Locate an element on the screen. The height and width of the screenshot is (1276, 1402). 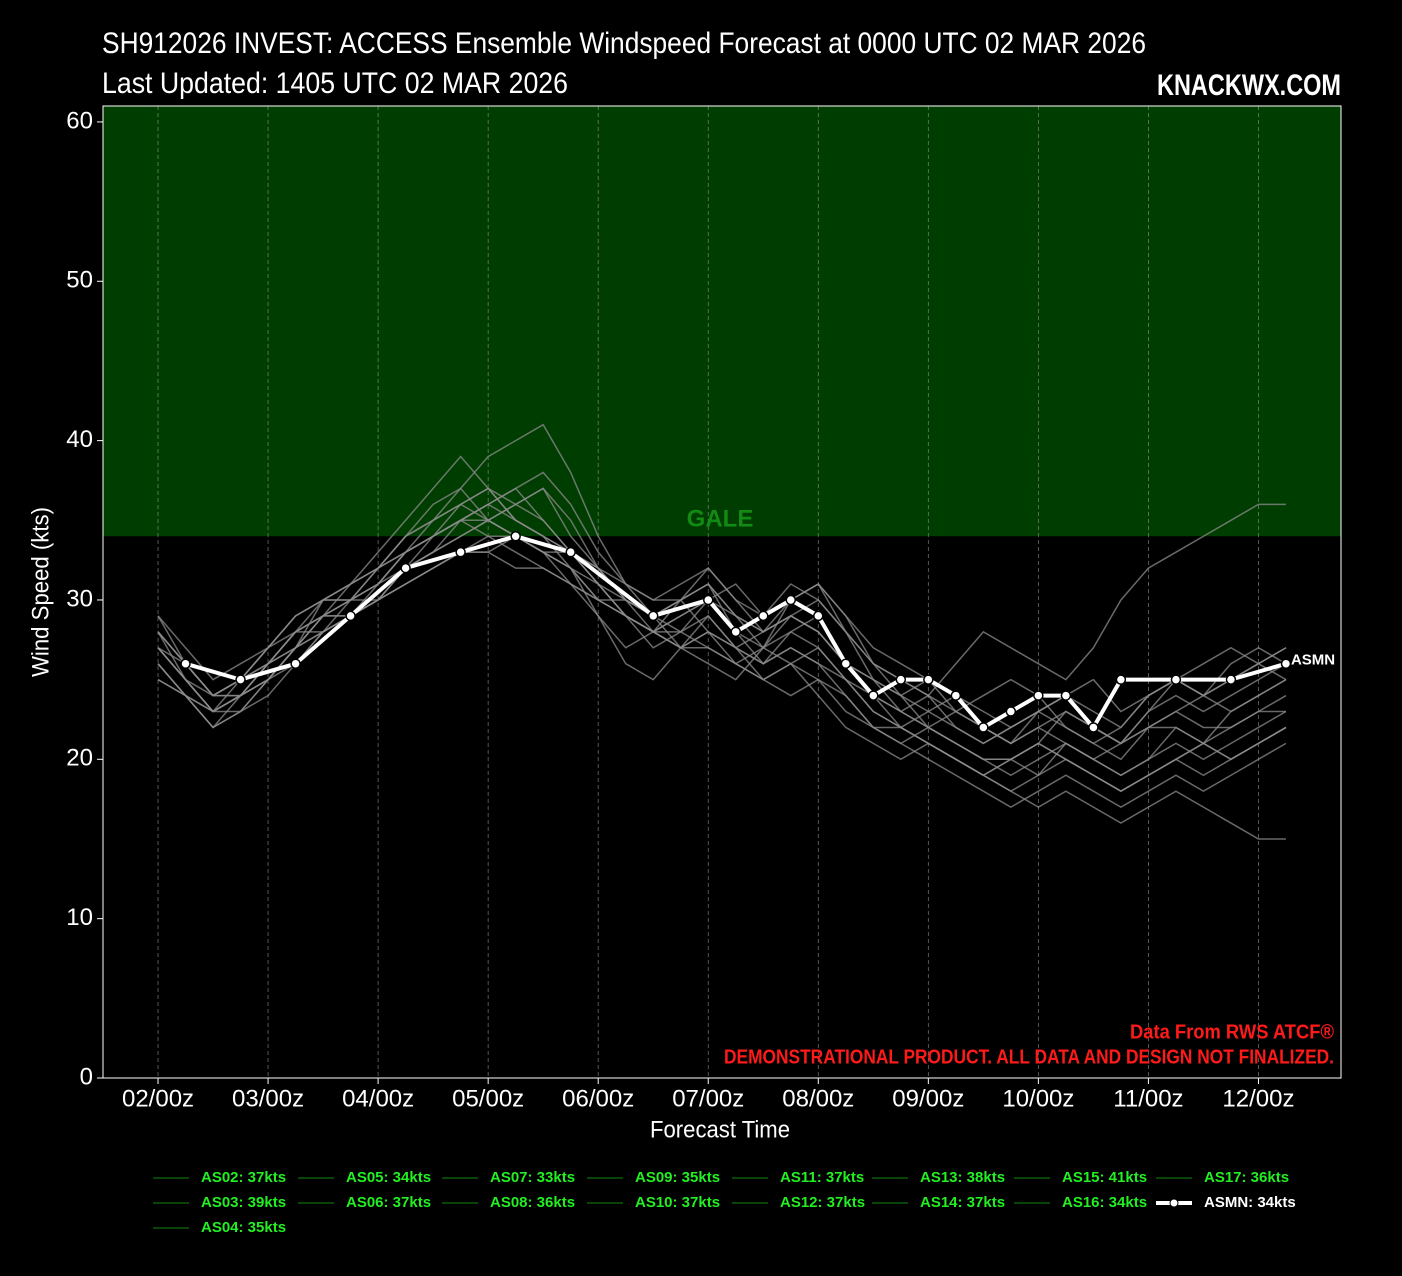
legend-label: AS10: 37kts is located at coordinates (677, 1202).